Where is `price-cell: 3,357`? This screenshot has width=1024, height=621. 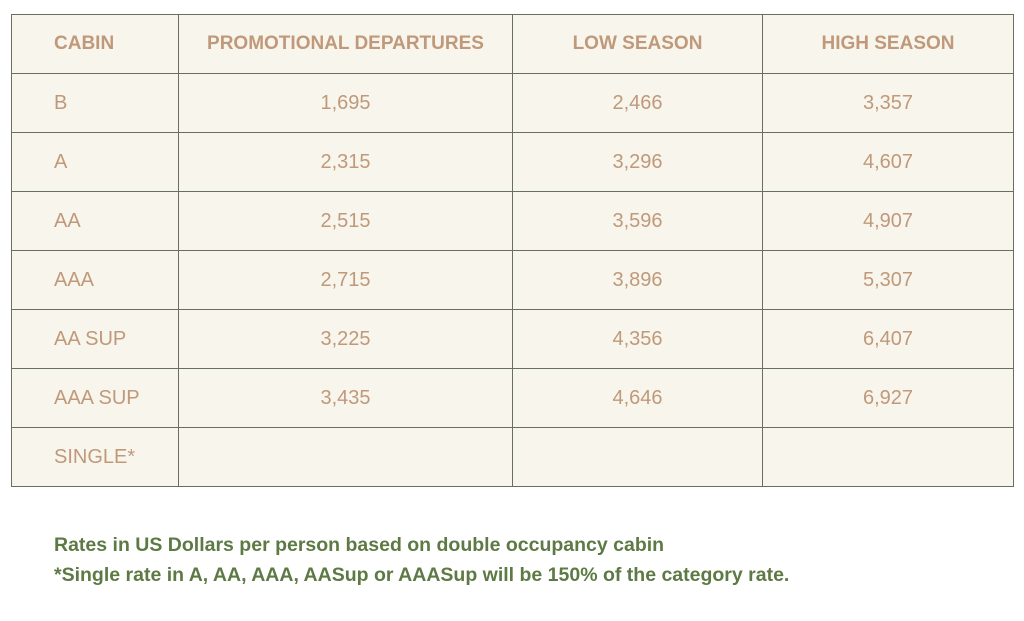
price-cell: 3,357 is located at coordinates (888, 103).